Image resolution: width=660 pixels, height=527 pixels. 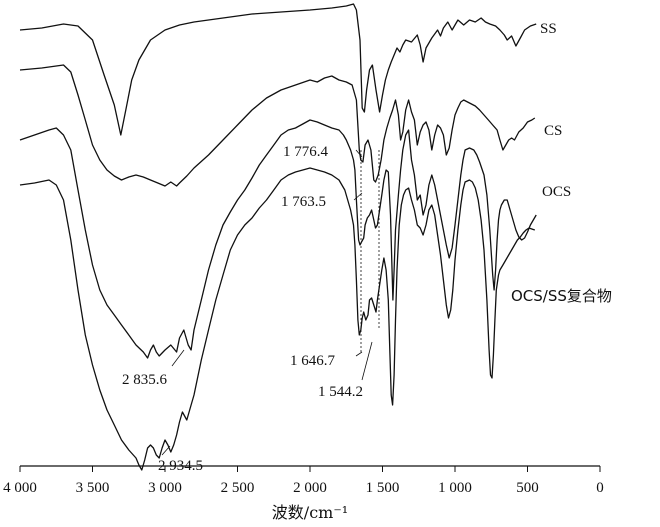 What do you see at coordinates (303, 202) in the screenshot?
I see `peak-label-1763: 1 763.5` at bounding box center [303, 202].